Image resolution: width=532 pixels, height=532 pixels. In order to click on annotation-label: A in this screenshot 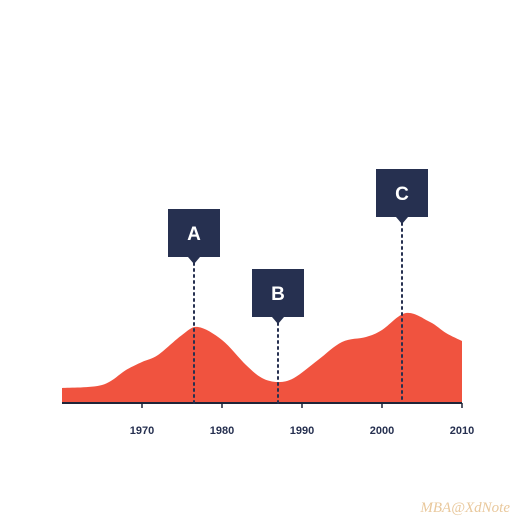, I will do `click(194, 234)`.